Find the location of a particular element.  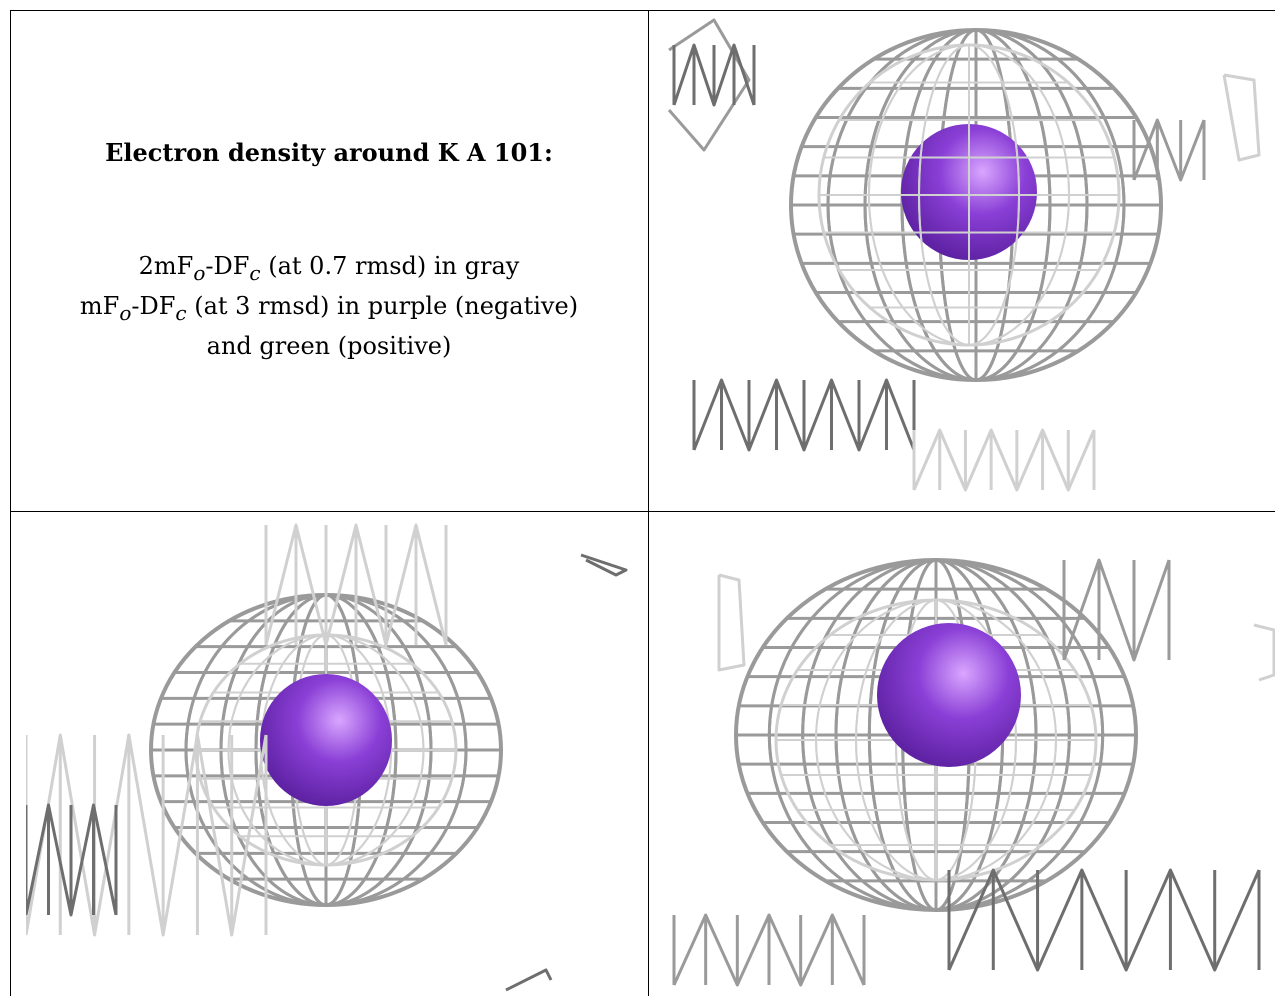

legend-line-gray: 2mFo-DFc (at 0.7 rmsd) in gray is located at coordinates (329, 268).